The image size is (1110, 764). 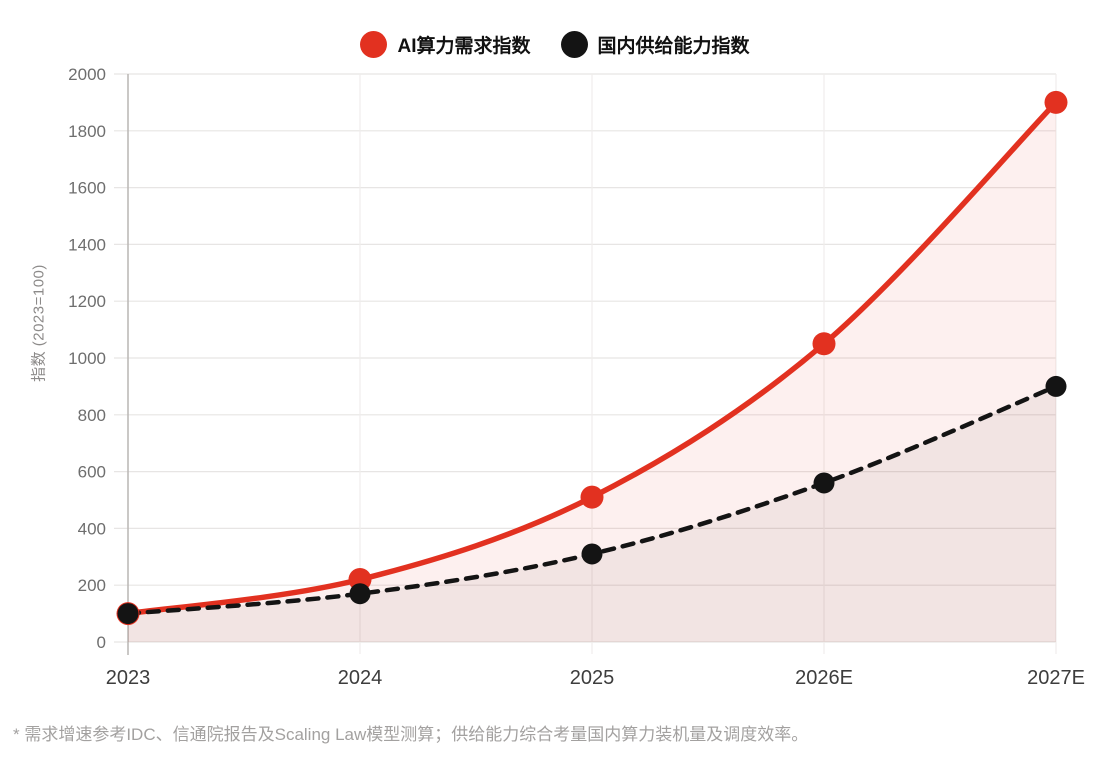 What do you see at coordinates (592, 678) in the screenshot?
I see `svg-text: 2025` at bounding box center [592, 678].